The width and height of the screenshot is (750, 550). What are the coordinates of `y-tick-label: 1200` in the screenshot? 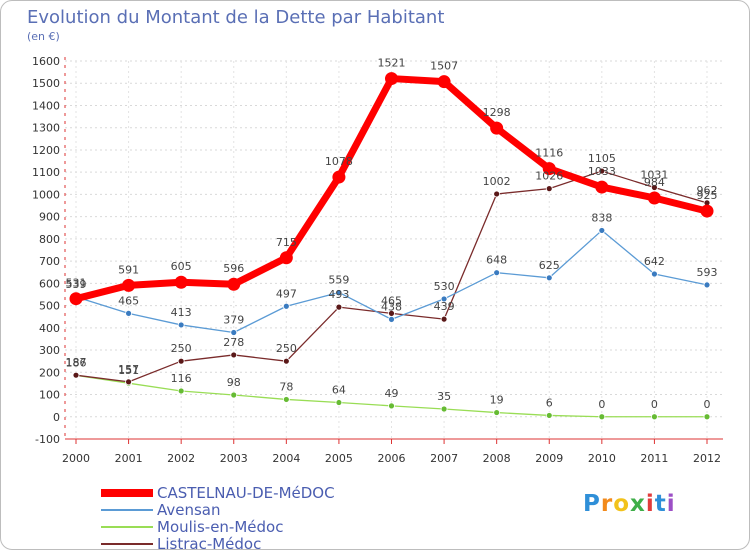 It's located at (46, 150).